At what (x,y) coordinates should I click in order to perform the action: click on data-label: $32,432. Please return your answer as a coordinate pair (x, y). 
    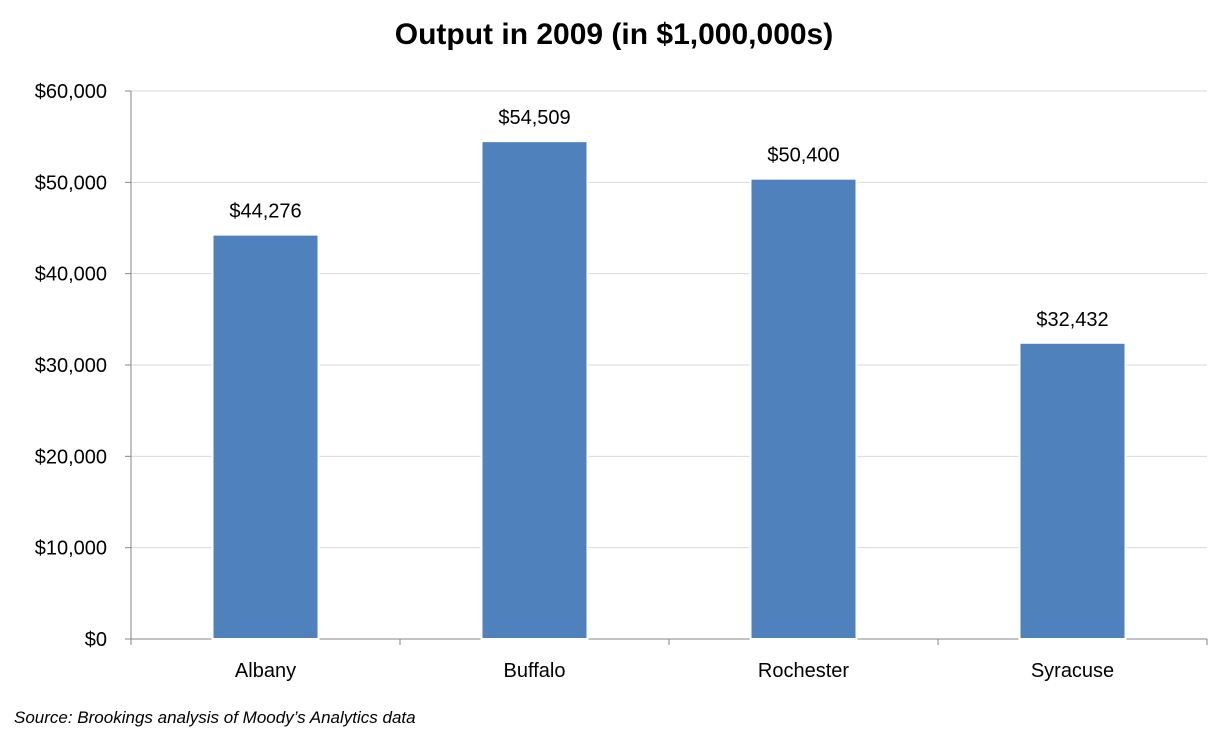
    Looking at the image, I should click on (1072, 320).